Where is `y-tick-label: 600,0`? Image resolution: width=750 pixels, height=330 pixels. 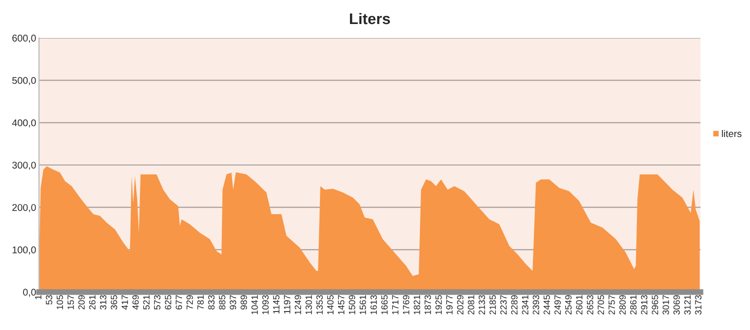
y-tick-label: 600,0 is located at coordinates (24, 38).